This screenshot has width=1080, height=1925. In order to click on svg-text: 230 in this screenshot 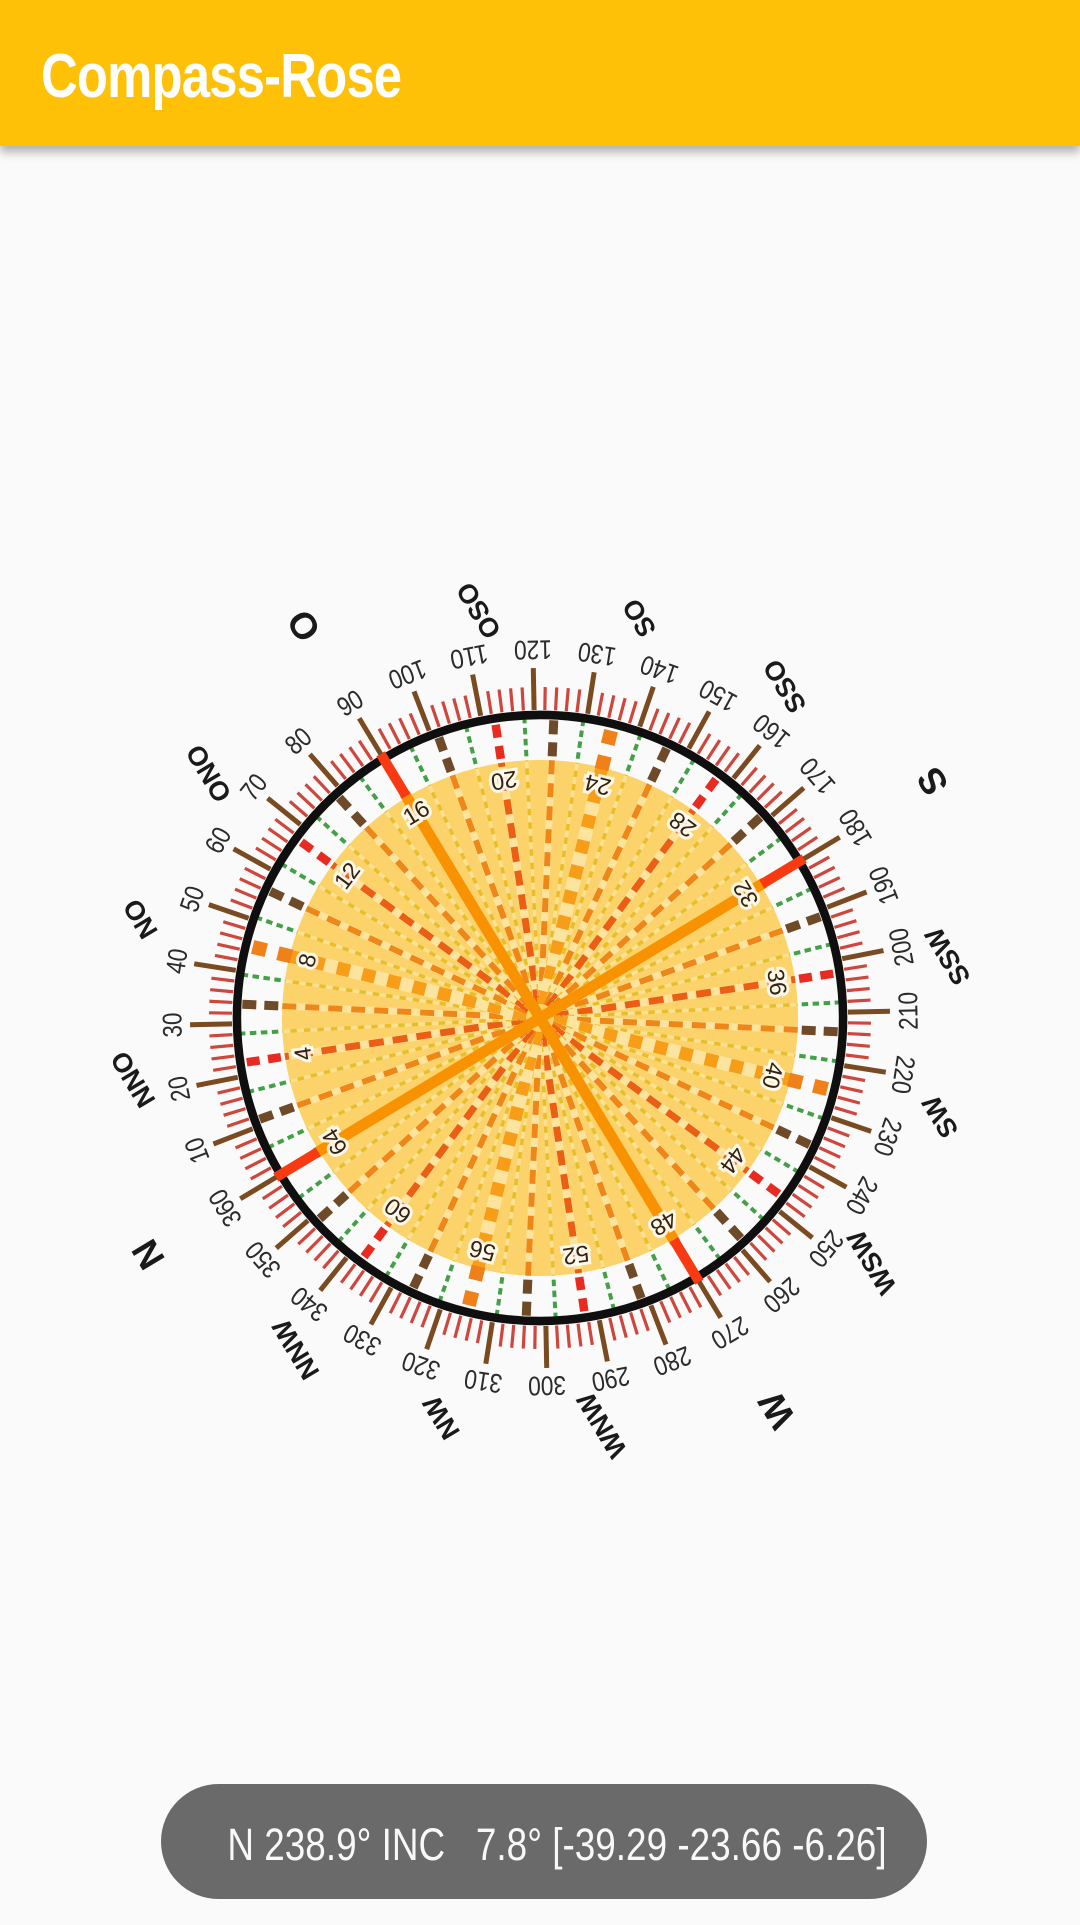, I will do `click(887, 1137)`.